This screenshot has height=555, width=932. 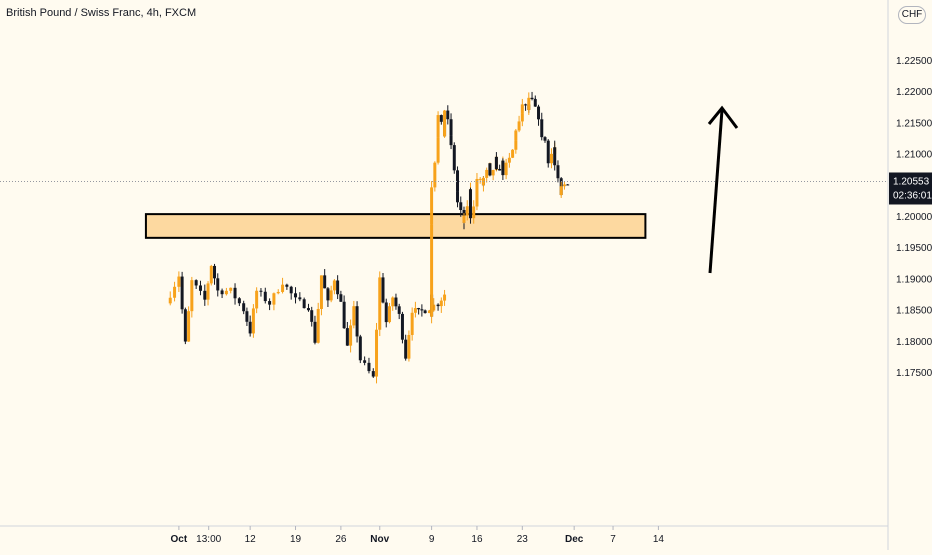 I want to click on last-price-label: 1.20553 02:36:01, so click(x=910, y=188).